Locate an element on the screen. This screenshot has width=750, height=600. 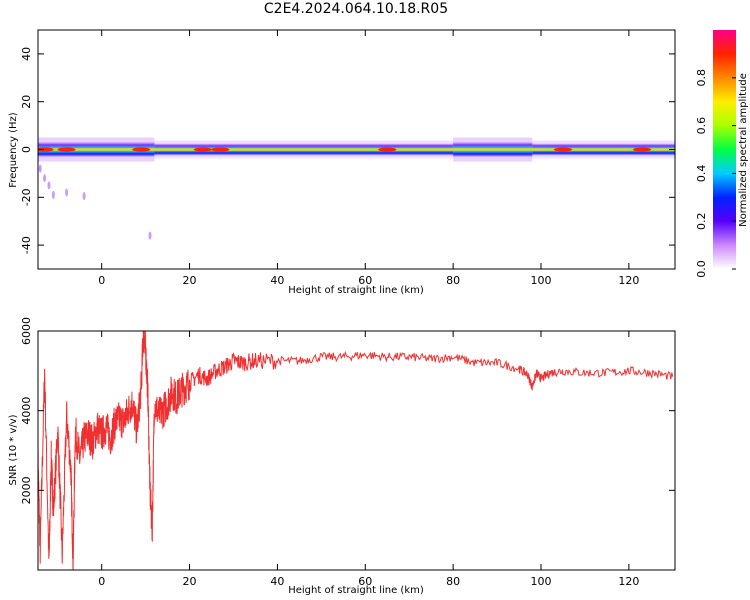
spectrogram-heatmap is located at coordinates (356, 188).